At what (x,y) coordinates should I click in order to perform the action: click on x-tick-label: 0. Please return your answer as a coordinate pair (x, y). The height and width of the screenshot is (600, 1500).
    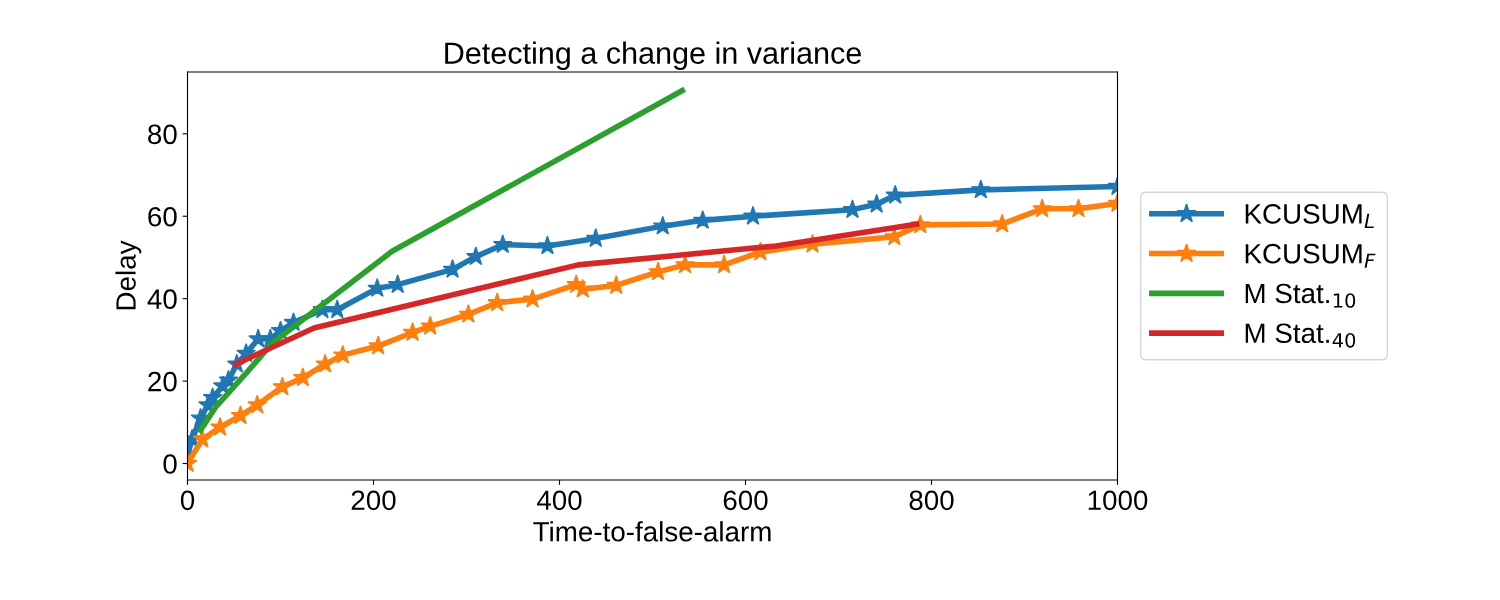
    Looking at the image, I should click on (187, 500).